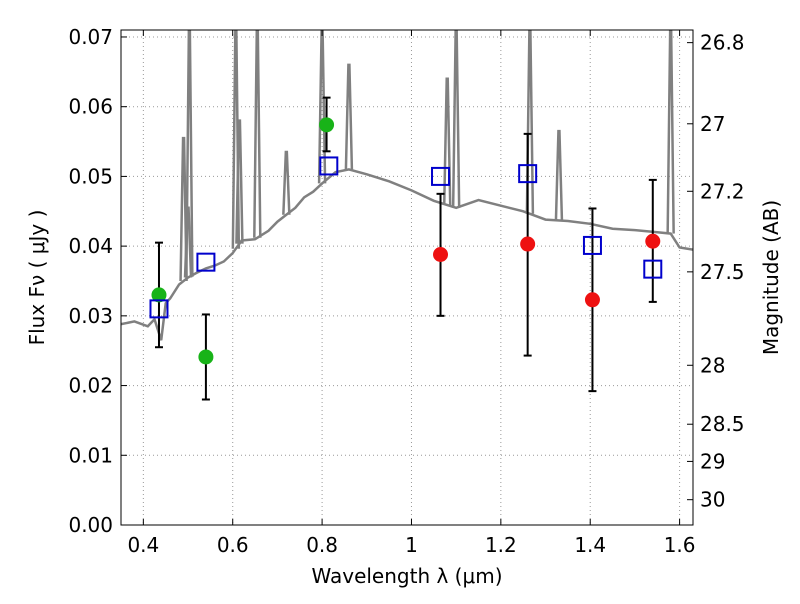 This screenshot has width=800, height=604. Describe the element at coordinates (233, 545) in the screenshot. I see `x-tick-label: 0.6` at that location.